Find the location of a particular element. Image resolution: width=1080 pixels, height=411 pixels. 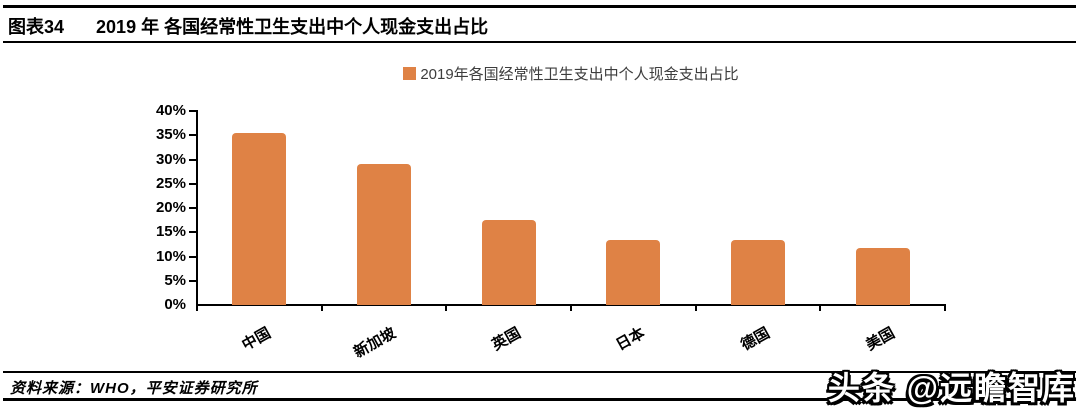

y-axis-tick-label: 35% is located at coordinates (170, 135).